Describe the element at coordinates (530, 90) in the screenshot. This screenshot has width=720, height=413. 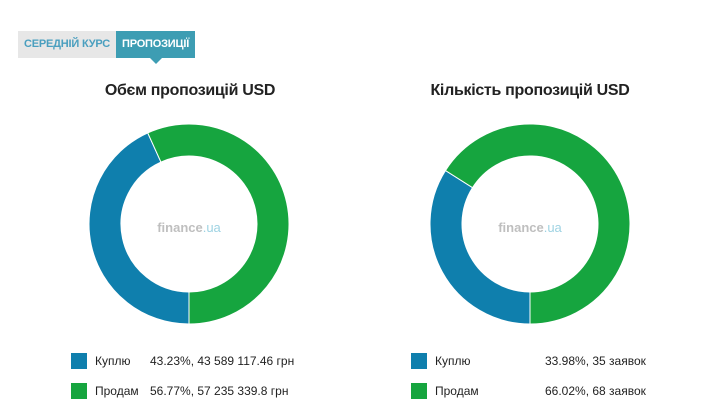
I see `chart-title-count: Кількість пропозицій USD` at that location.